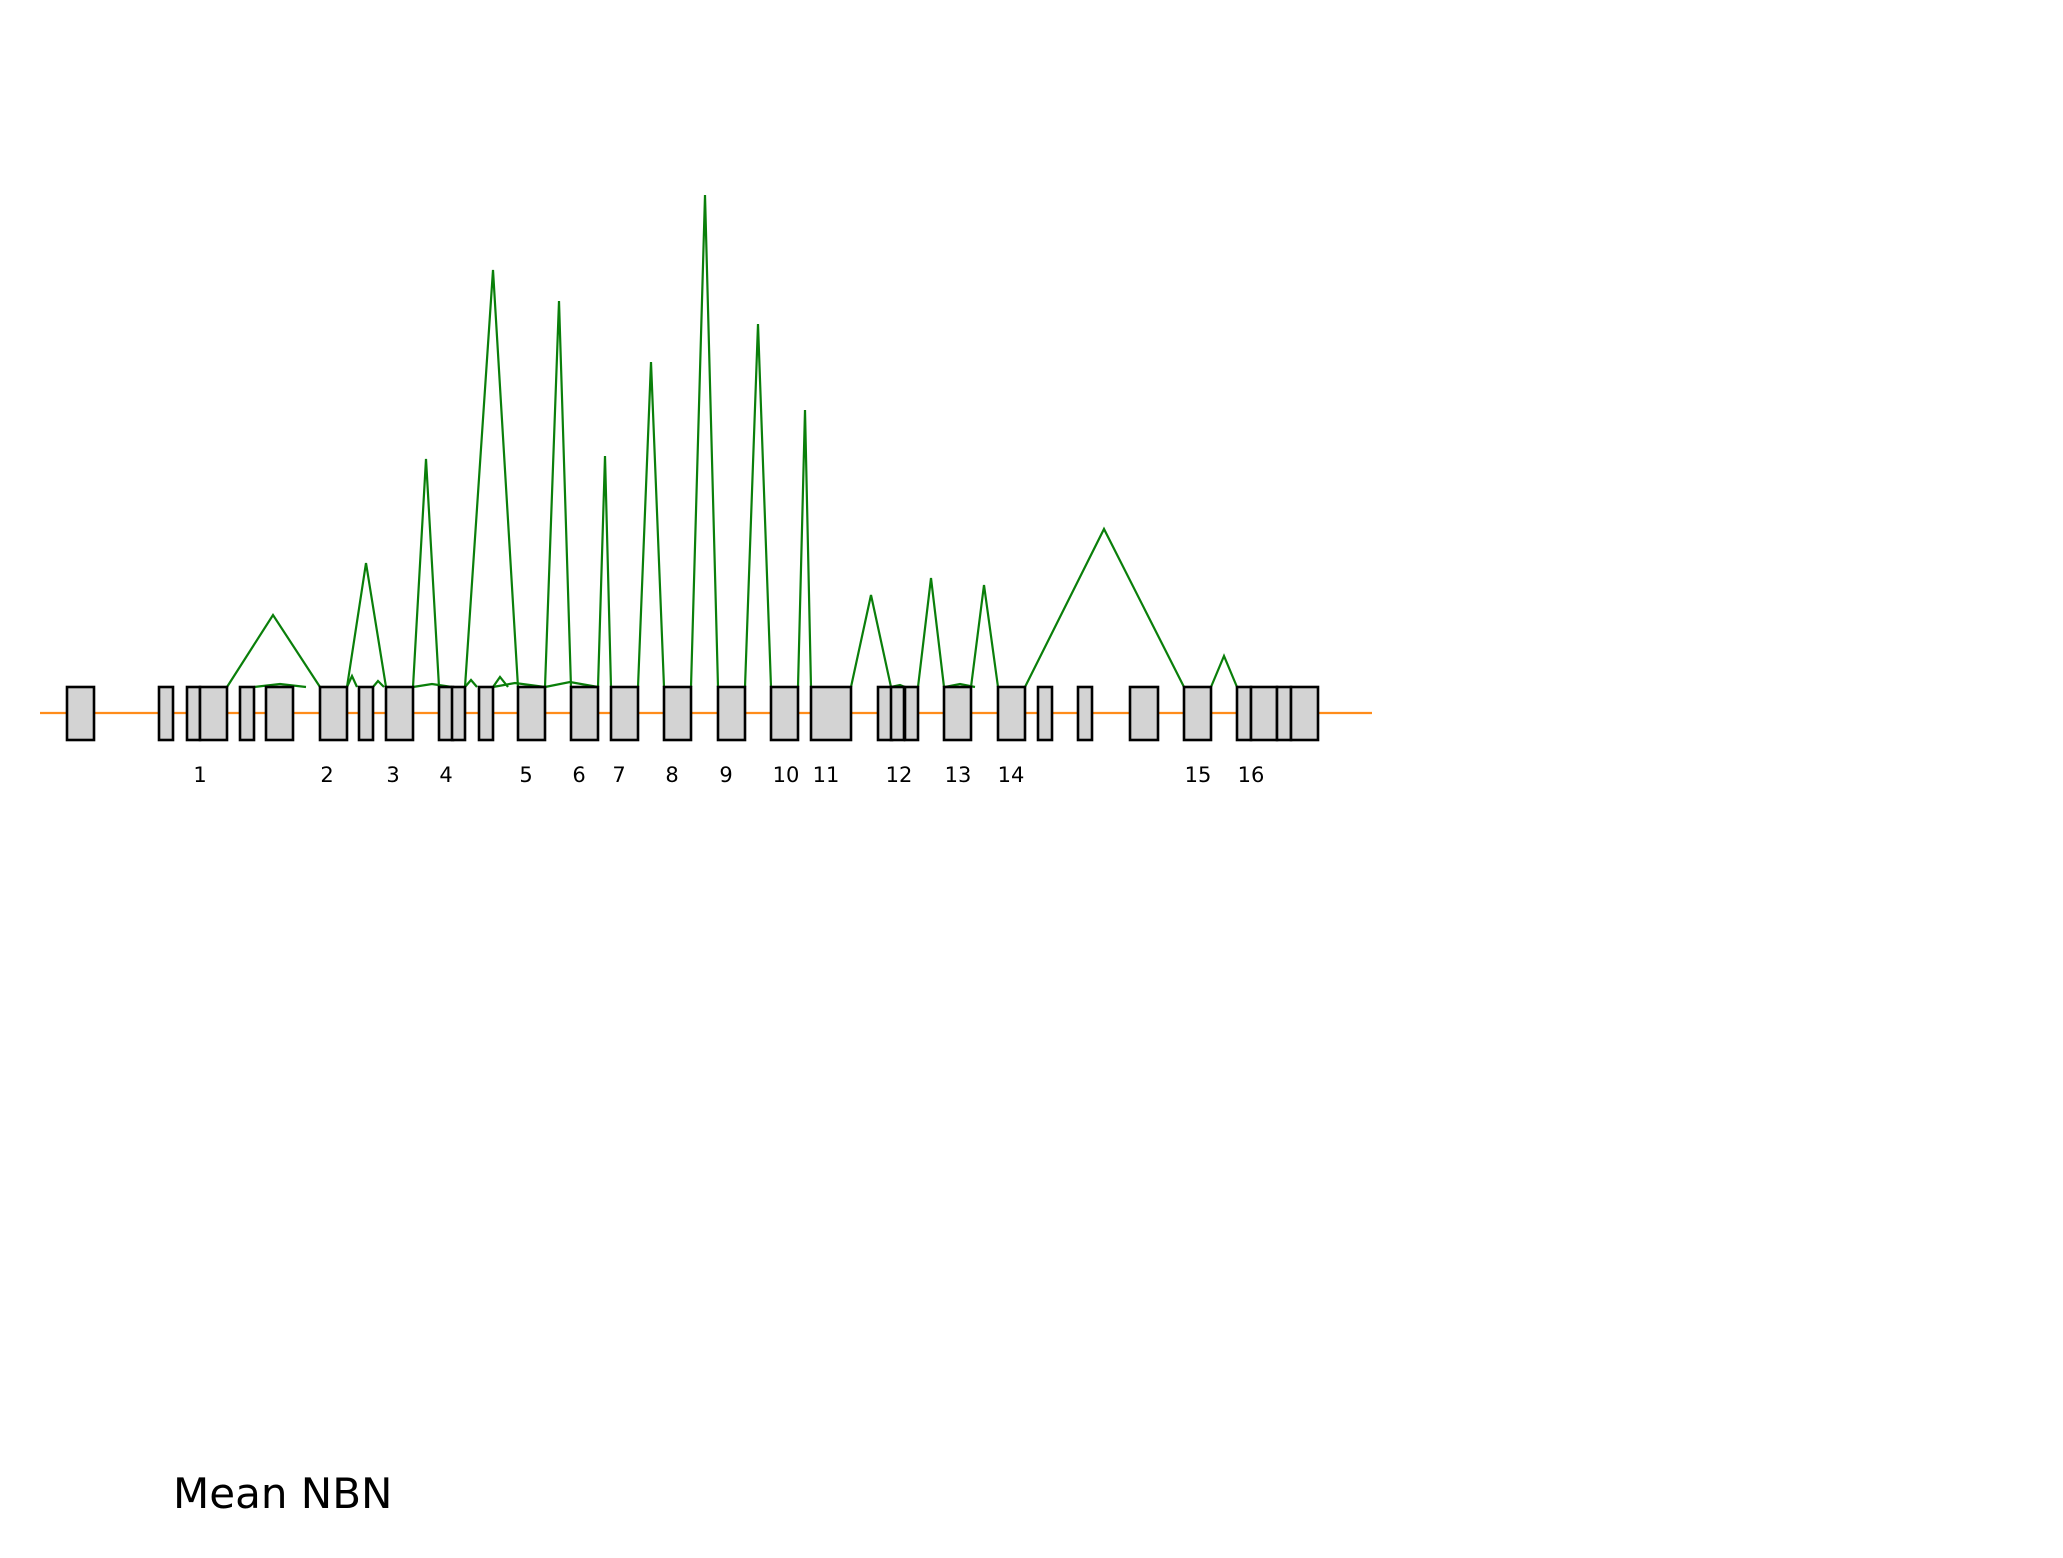 This screenshot has width=2063, height=1558. I want to click on exon-label: 9, so click(725, 775).